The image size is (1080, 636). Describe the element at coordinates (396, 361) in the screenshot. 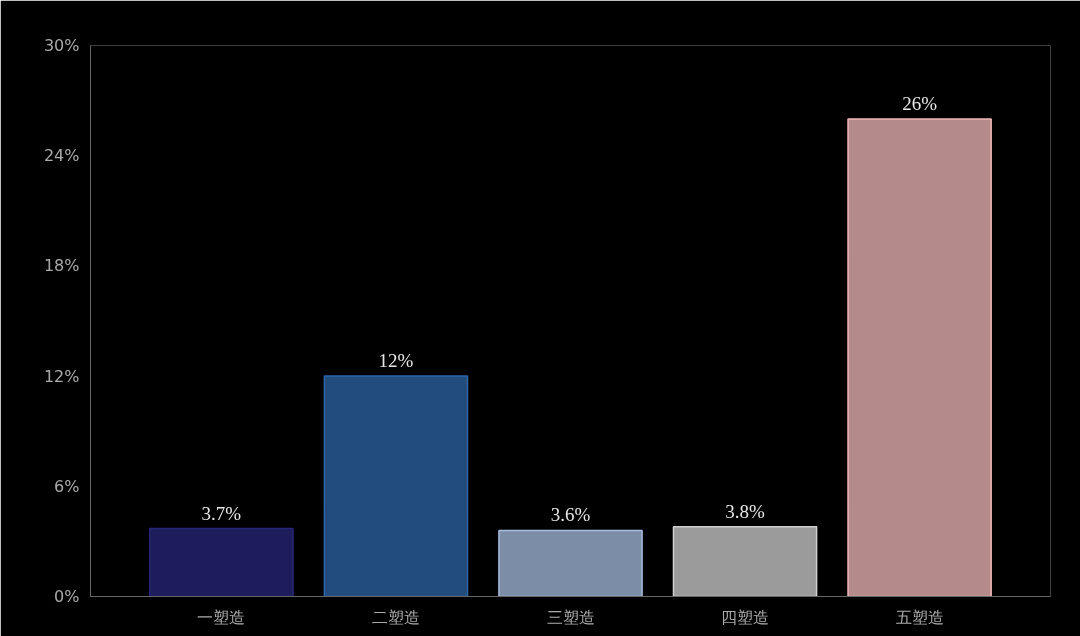

I see `data-label: 12%` at that location.